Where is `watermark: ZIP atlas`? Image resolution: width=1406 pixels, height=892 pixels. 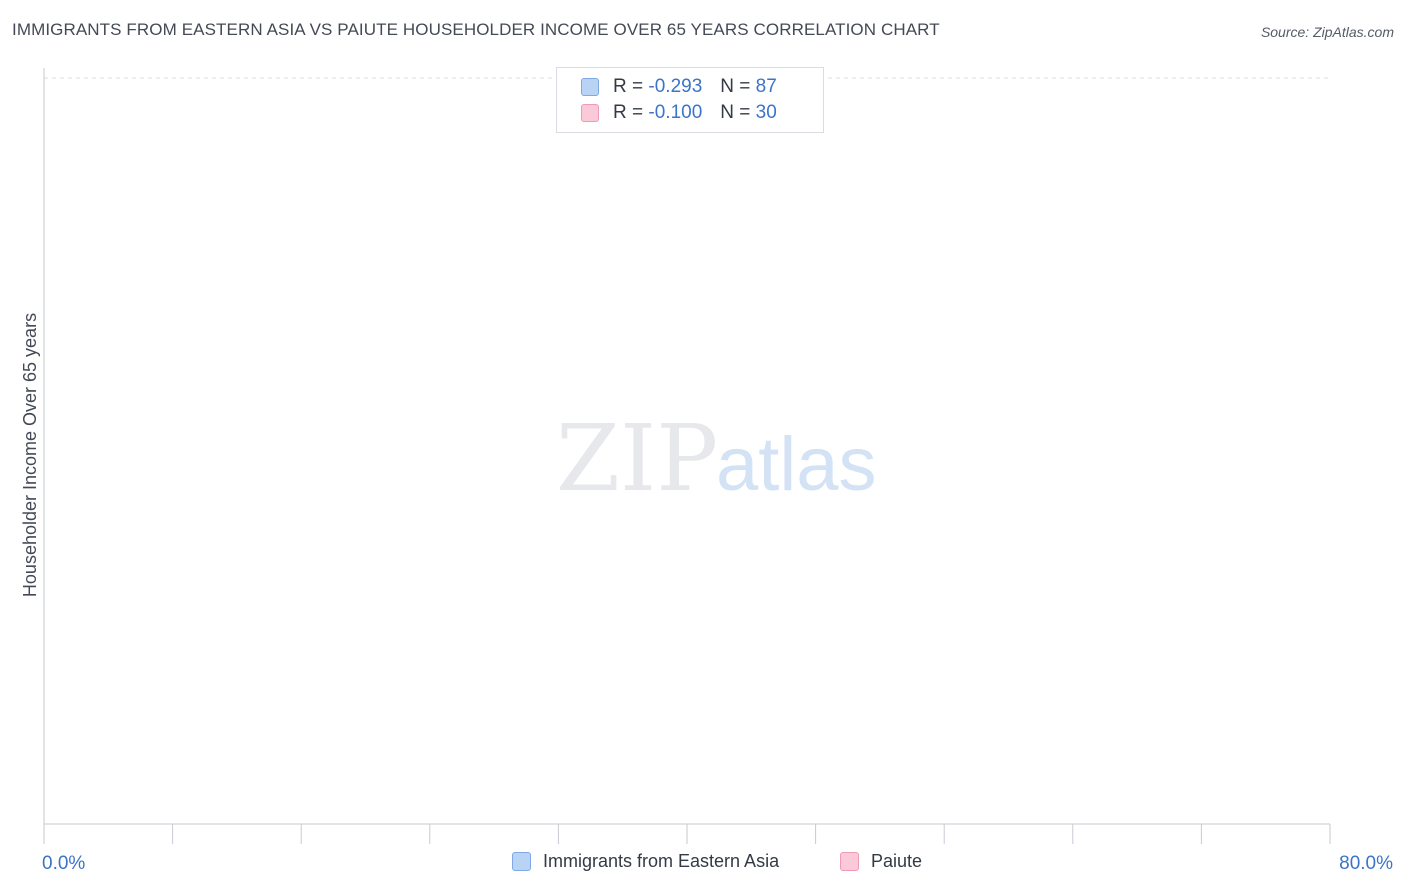 watermark: ZIP atlas is located at coordinates (716, 458).